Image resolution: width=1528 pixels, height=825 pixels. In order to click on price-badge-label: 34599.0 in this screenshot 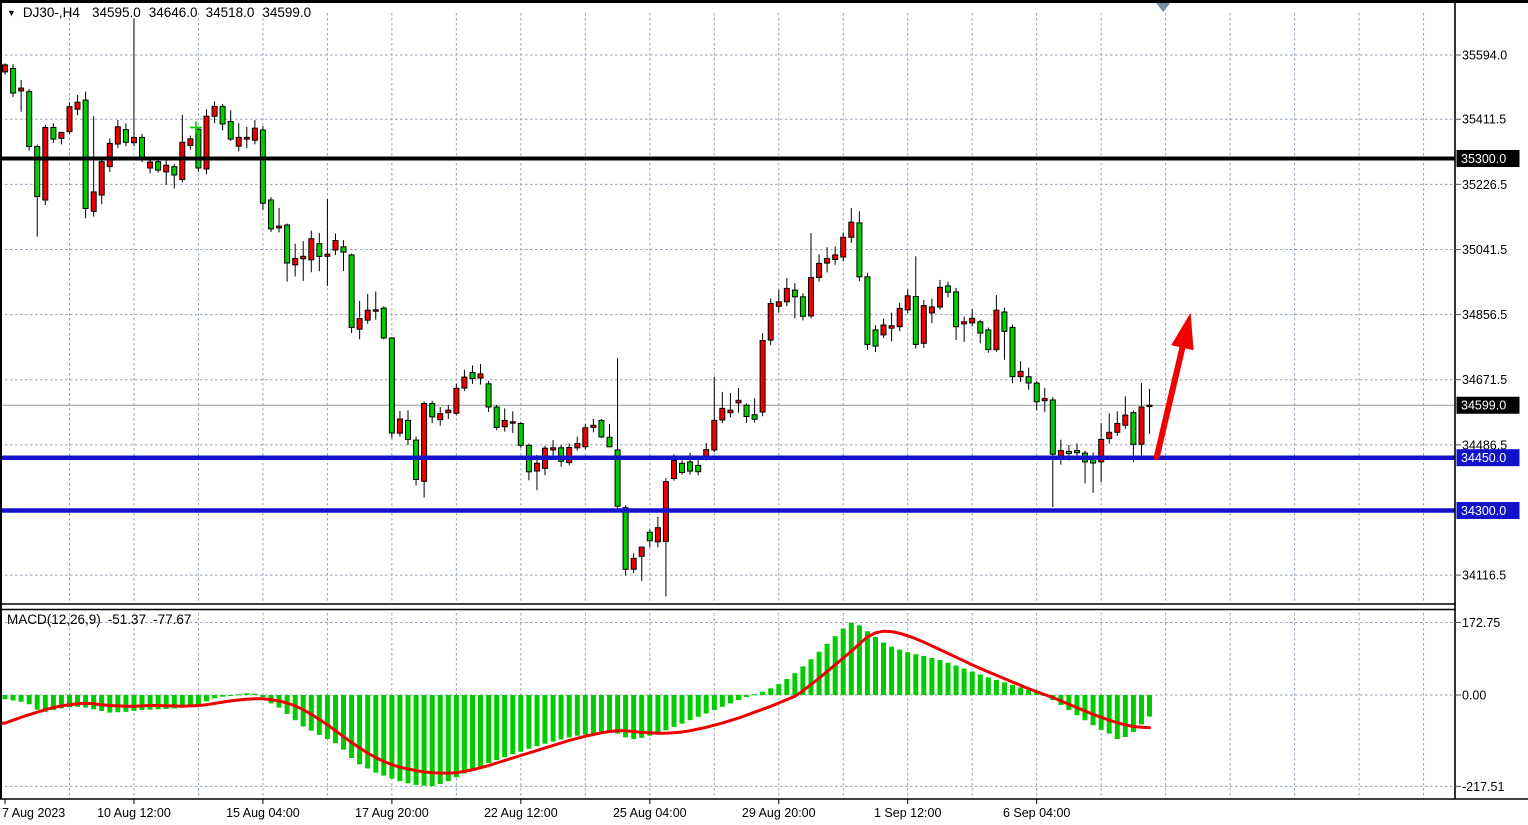, I will do `click(1483, 406)`.